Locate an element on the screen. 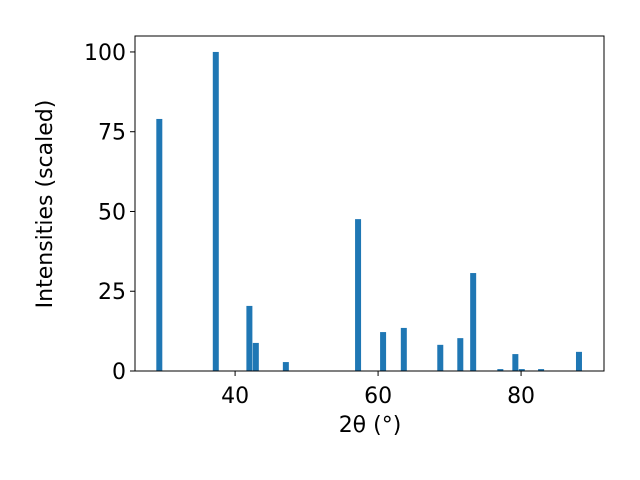  y-tick-label: 100 is located at coordinates (105, 53).